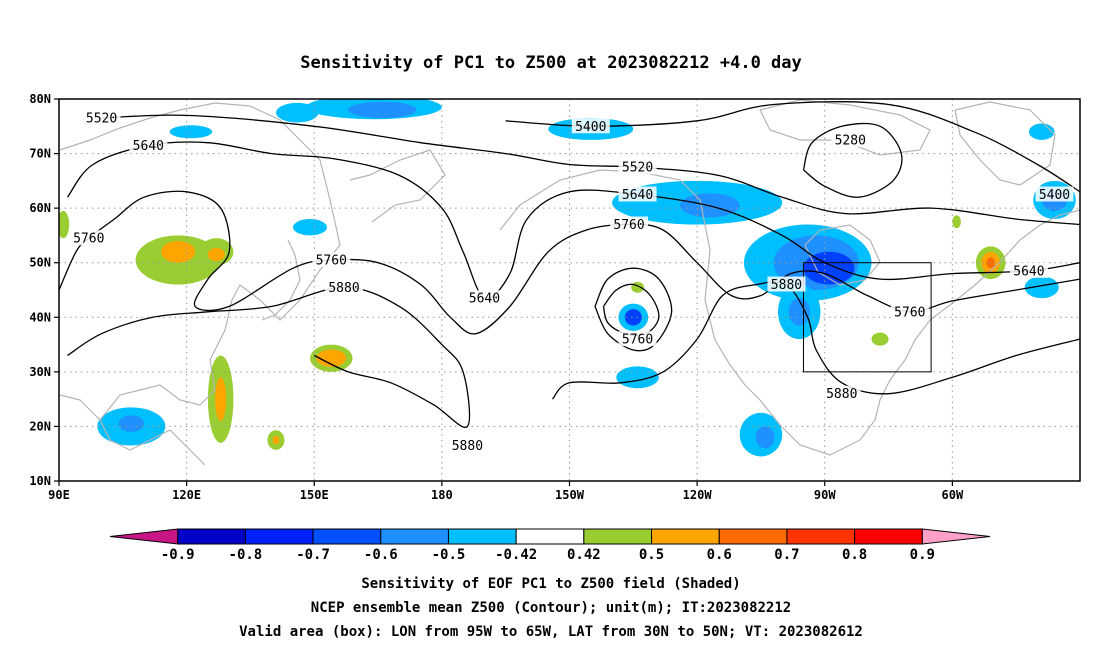 The image size is (1100, 650). I want to click on colorbar-label: 0.42, so click(584, 555).